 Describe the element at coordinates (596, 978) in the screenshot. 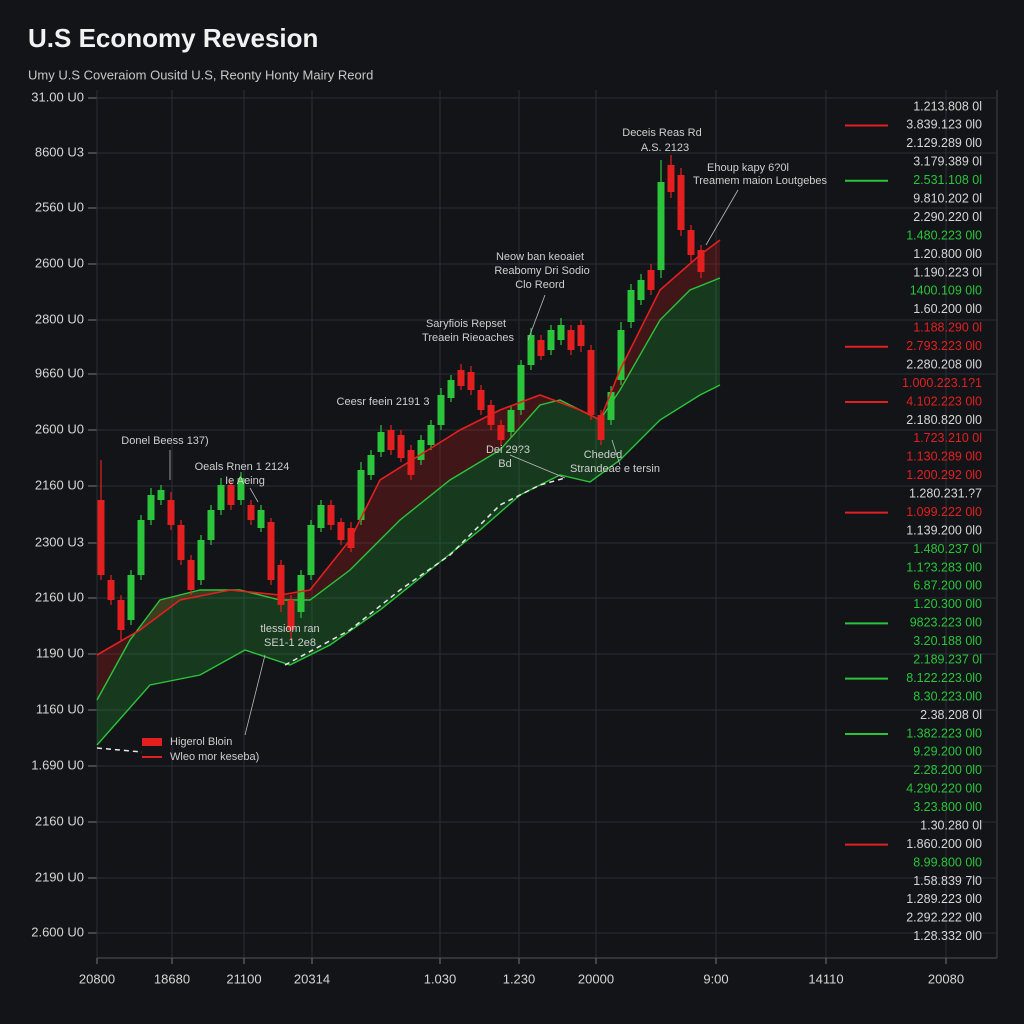

I see `x-tick-label: 20000` at that location.